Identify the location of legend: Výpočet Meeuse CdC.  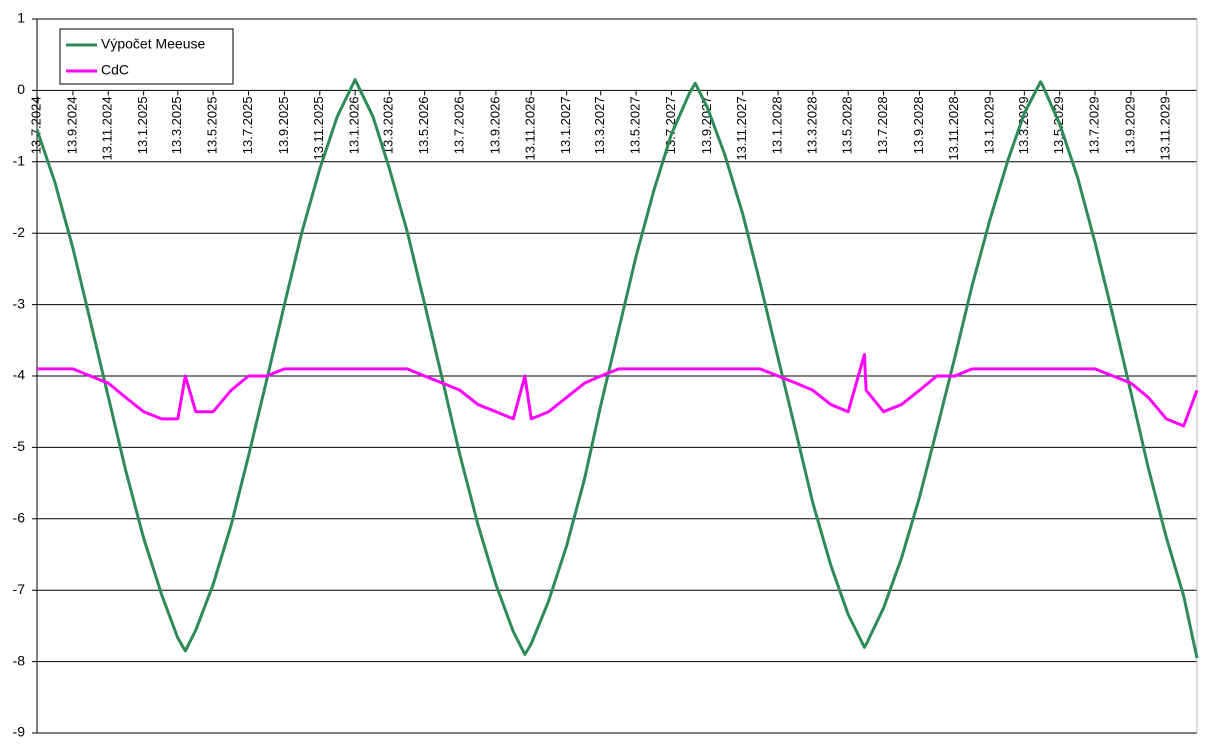
(146, 56).